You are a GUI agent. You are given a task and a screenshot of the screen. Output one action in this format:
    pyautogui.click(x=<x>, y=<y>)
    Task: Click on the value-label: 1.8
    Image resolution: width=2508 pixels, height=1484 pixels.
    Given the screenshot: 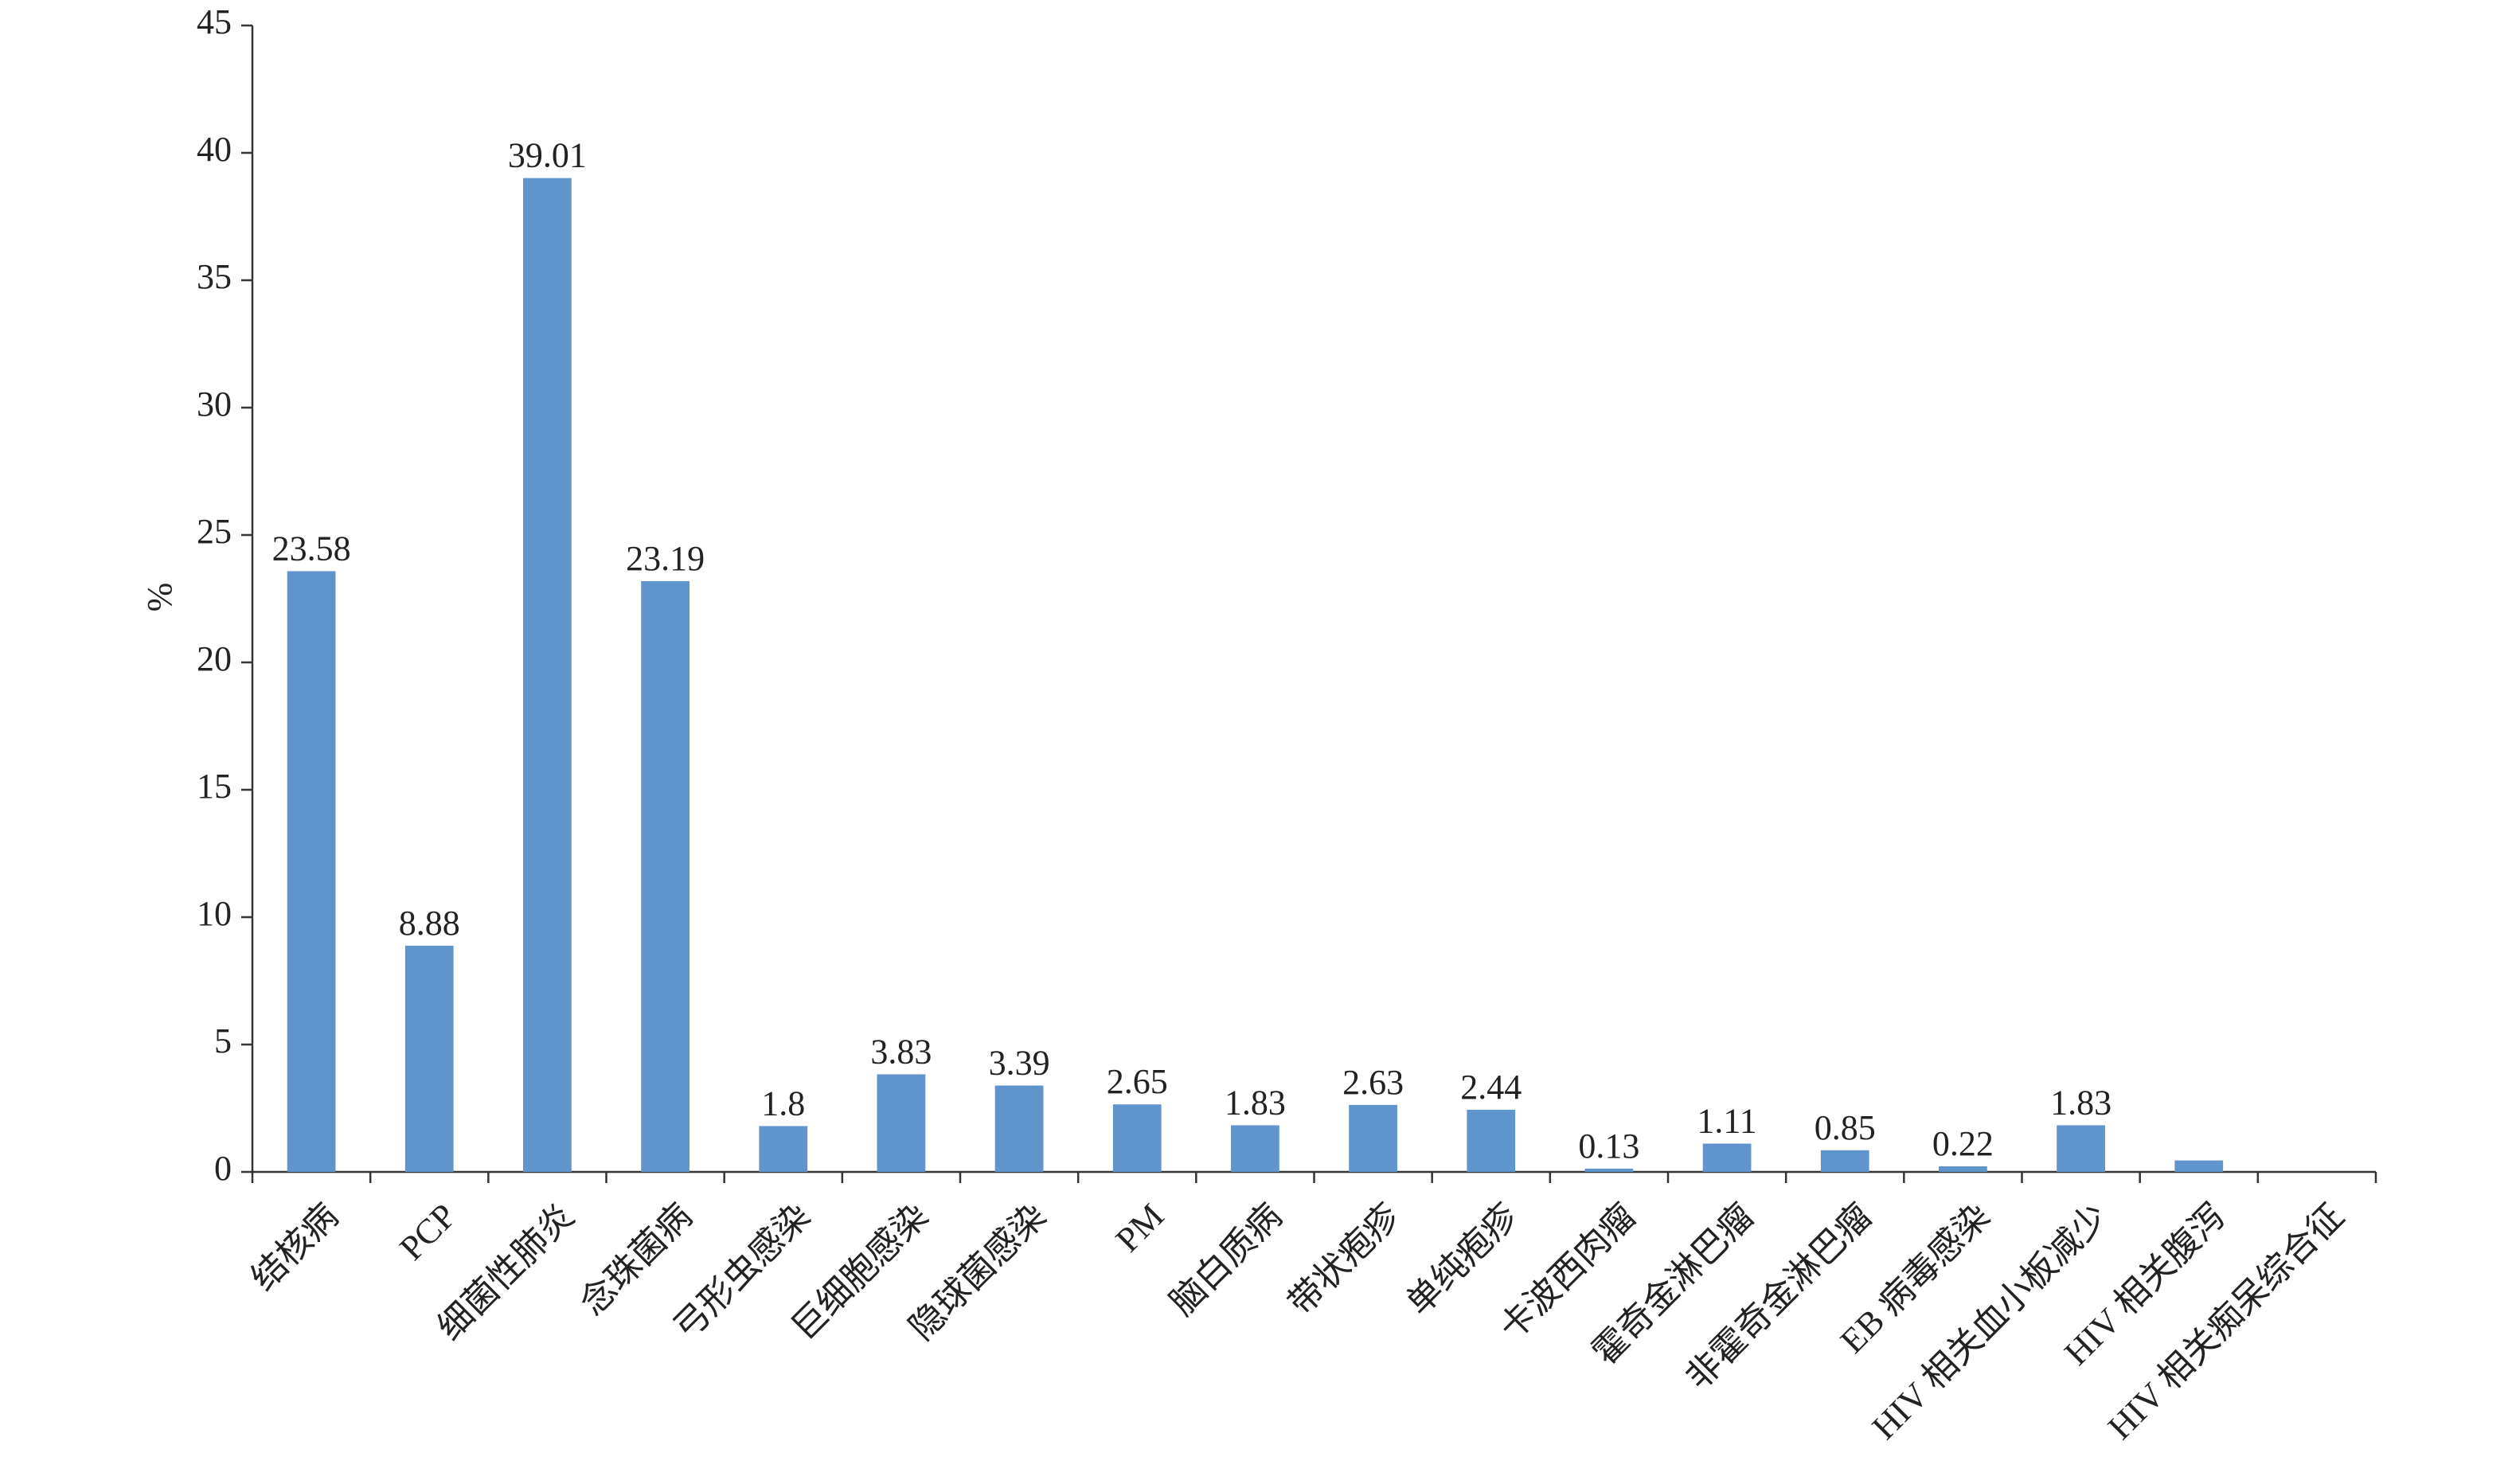 What is the action you would take?
    pyautogui.click(x=783, y=1103)
    